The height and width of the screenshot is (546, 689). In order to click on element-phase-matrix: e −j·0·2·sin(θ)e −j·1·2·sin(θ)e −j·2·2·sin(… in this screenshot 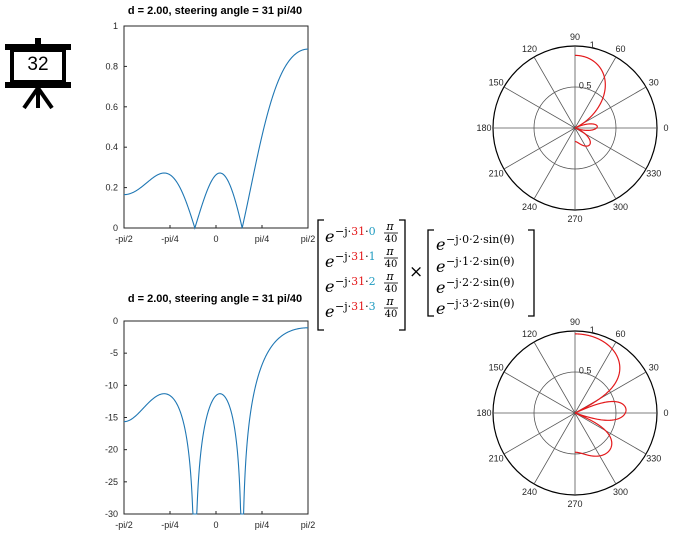, I will do `click(481, 273)`.